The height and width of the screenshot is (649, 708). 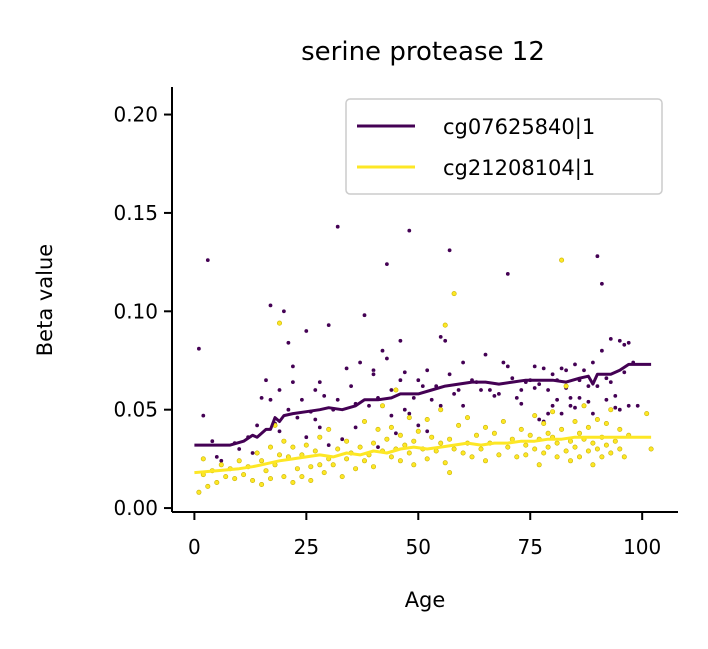 What do you see at coordinates (423, 455) in the screenshot?
I see `series-2-line` at bounding box center [423, 455].